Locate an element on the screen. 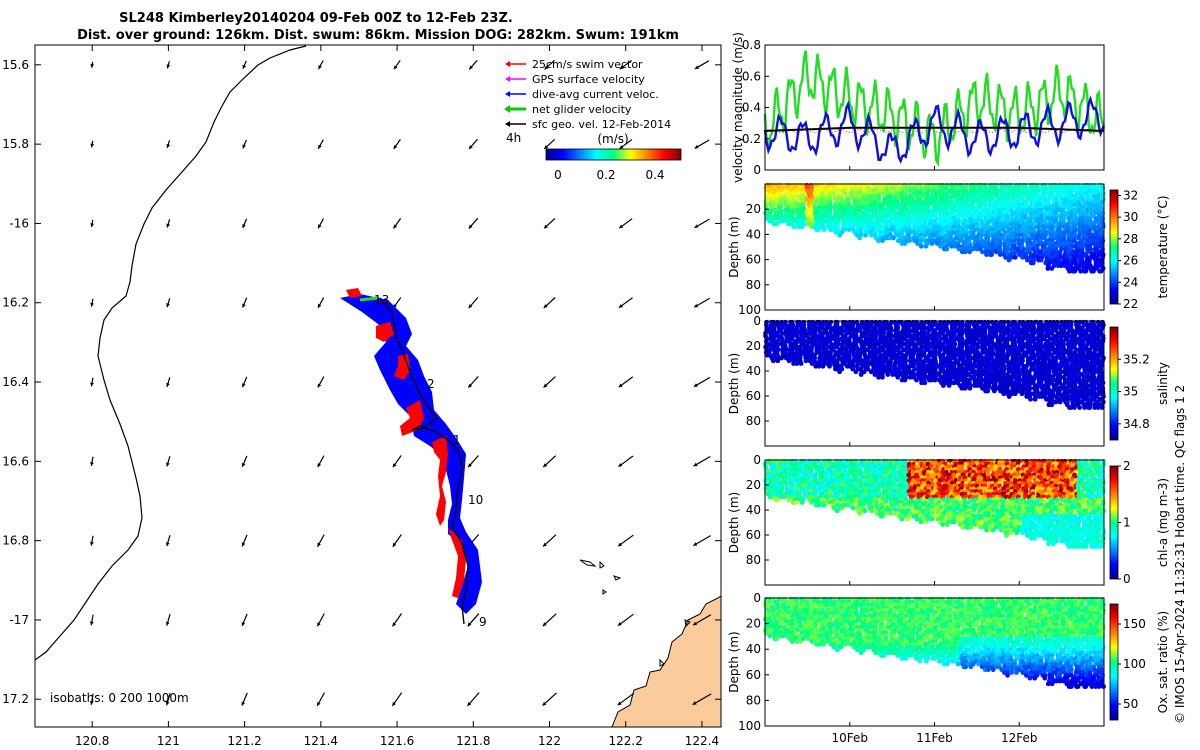  y-tick-label: 40 is located at coordinates (753, 234).